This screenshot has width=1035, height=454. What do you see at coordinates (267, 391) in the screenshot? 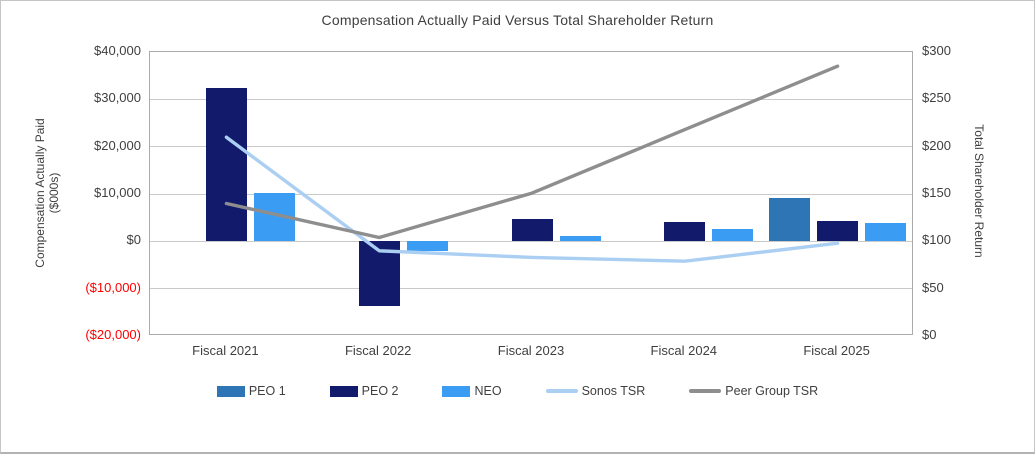
I see `legend-label-peo-1: PEO 1` at bounding box center [267, 391].